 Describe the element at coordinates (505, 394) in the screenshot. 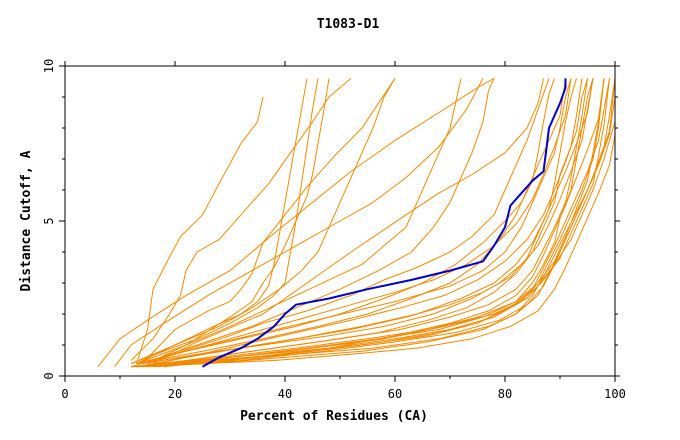

I see `x-tick-label: 80` at that location.